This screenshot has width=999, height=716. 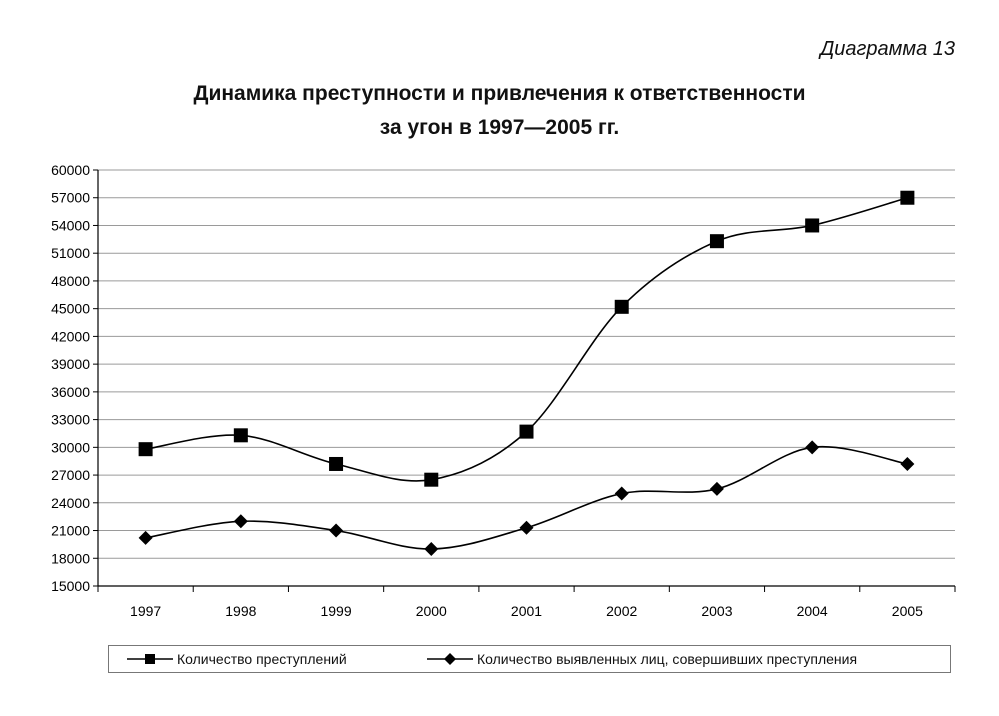 What do you see at coordinates (70, 420) in the screenshot?
I see `y-tick-label: 33000` at bounding box center [70, 420].